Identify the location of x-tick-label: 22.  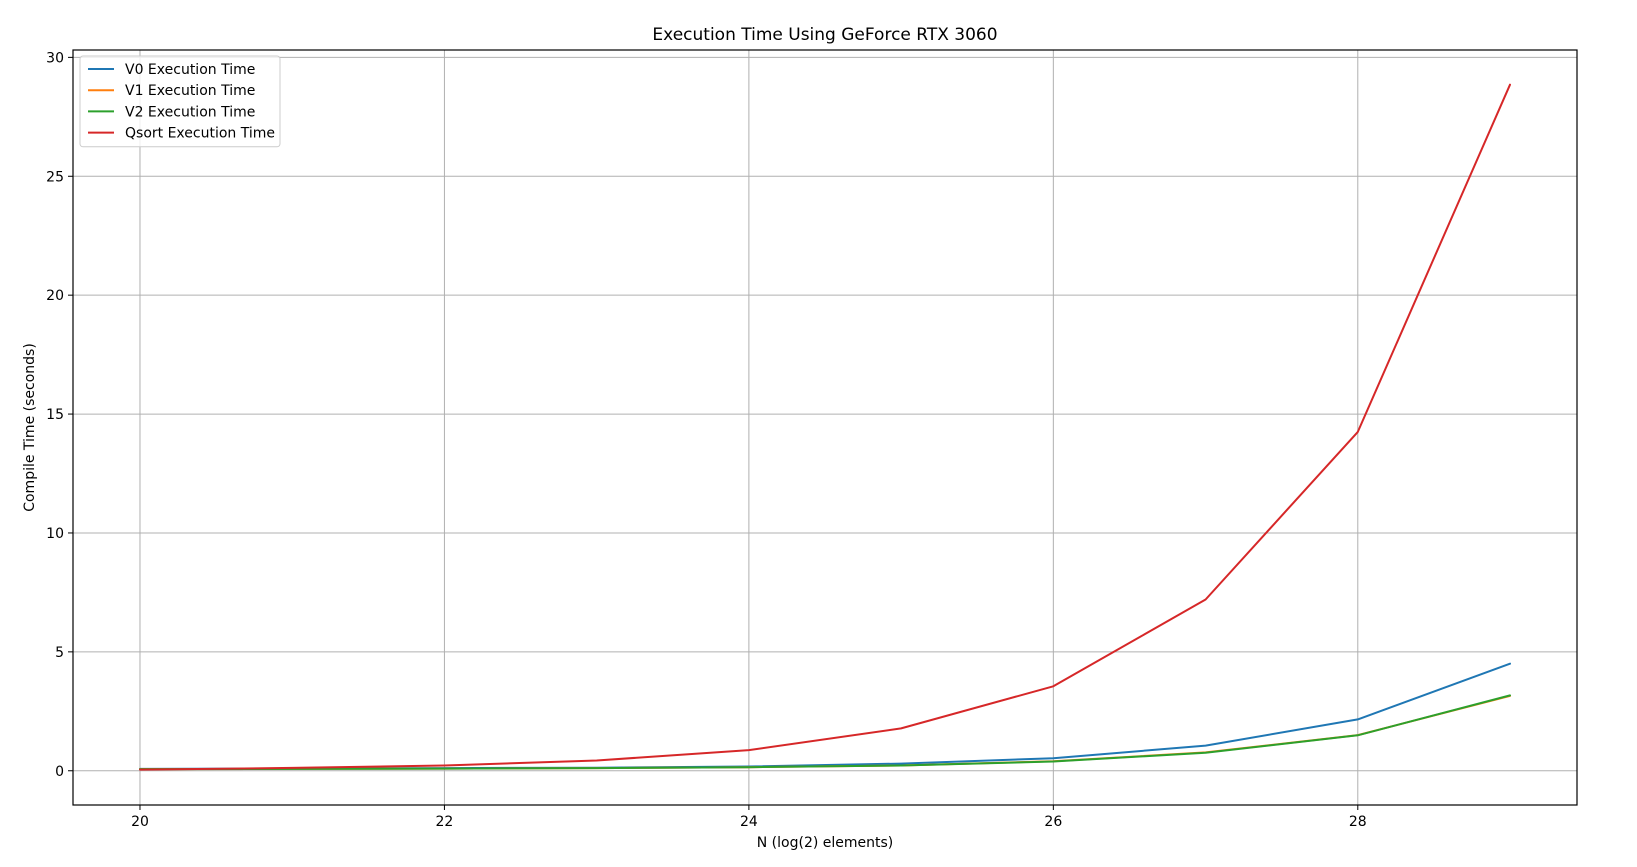
(445, 822).